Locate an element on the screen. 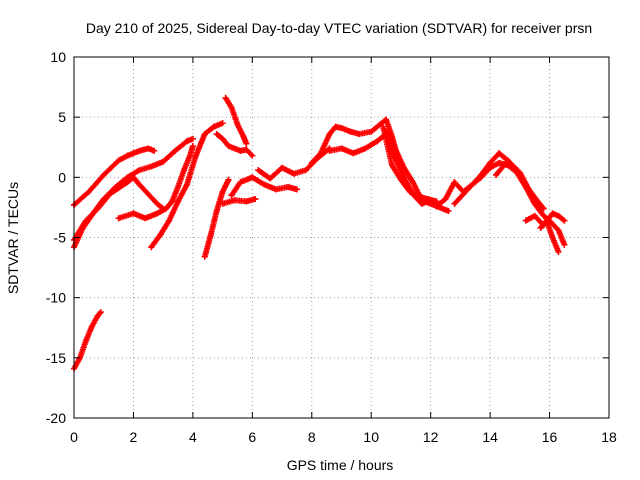 This screenshot has width=640, height=480. y-tick-label: -5 is located at coordinates (60, 238).